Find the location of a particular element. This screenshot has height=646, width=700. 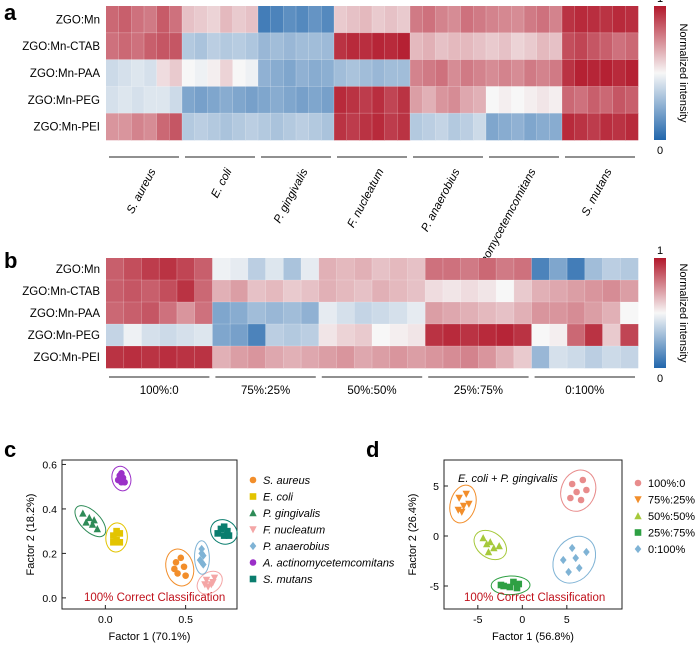

colorbar-min-label: 0 is located at coordinates (660, 379).